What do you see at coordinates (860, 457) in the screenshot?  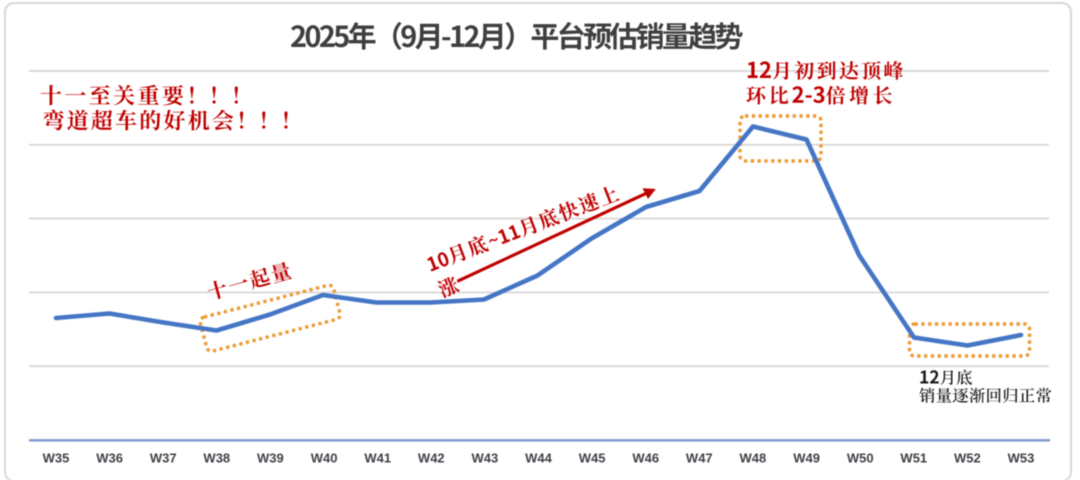 I see `svg-text: W50` at bounding box center [860, 457].